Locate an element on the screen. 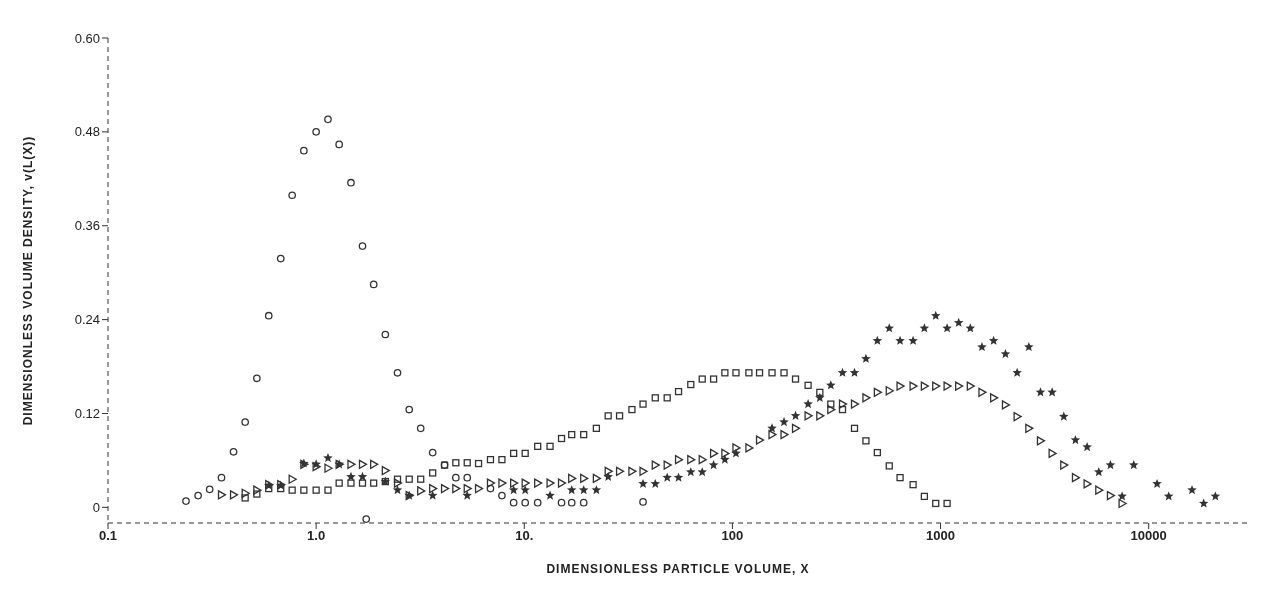 The height and width of the screenshot is (615, 1279). y-axis-title: DIMENSIONLESS VOLUME DENSITY, v(L(X)) is located at coordinates (28, 280).